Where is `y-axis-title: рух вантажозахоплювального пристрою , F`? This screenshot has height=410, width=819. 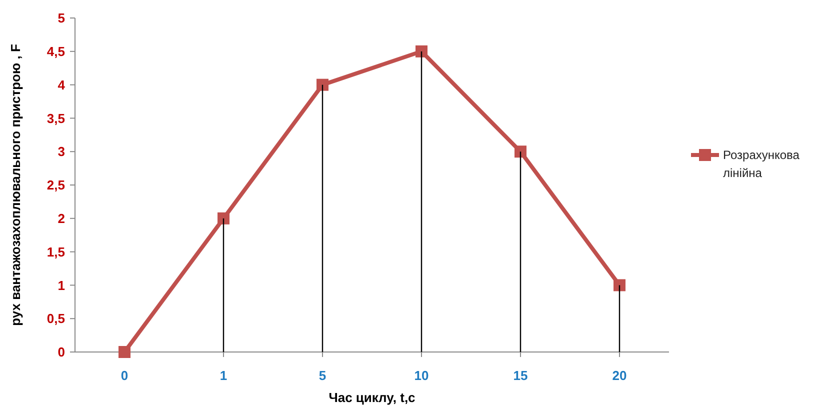 y-axis-title: рух вантажозахоплювального пристрою , F is located at coordinates (15, 185).